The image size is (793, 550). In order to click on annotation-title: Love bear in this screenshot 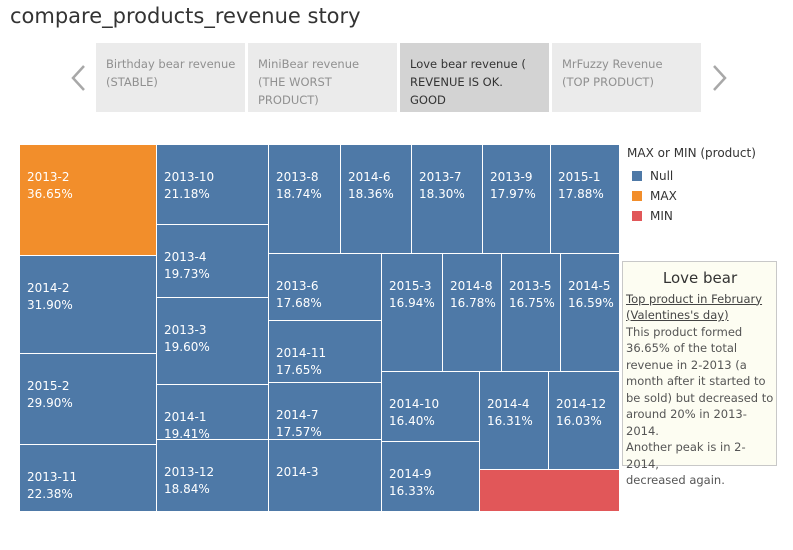, I will do `click(700, 278)`.